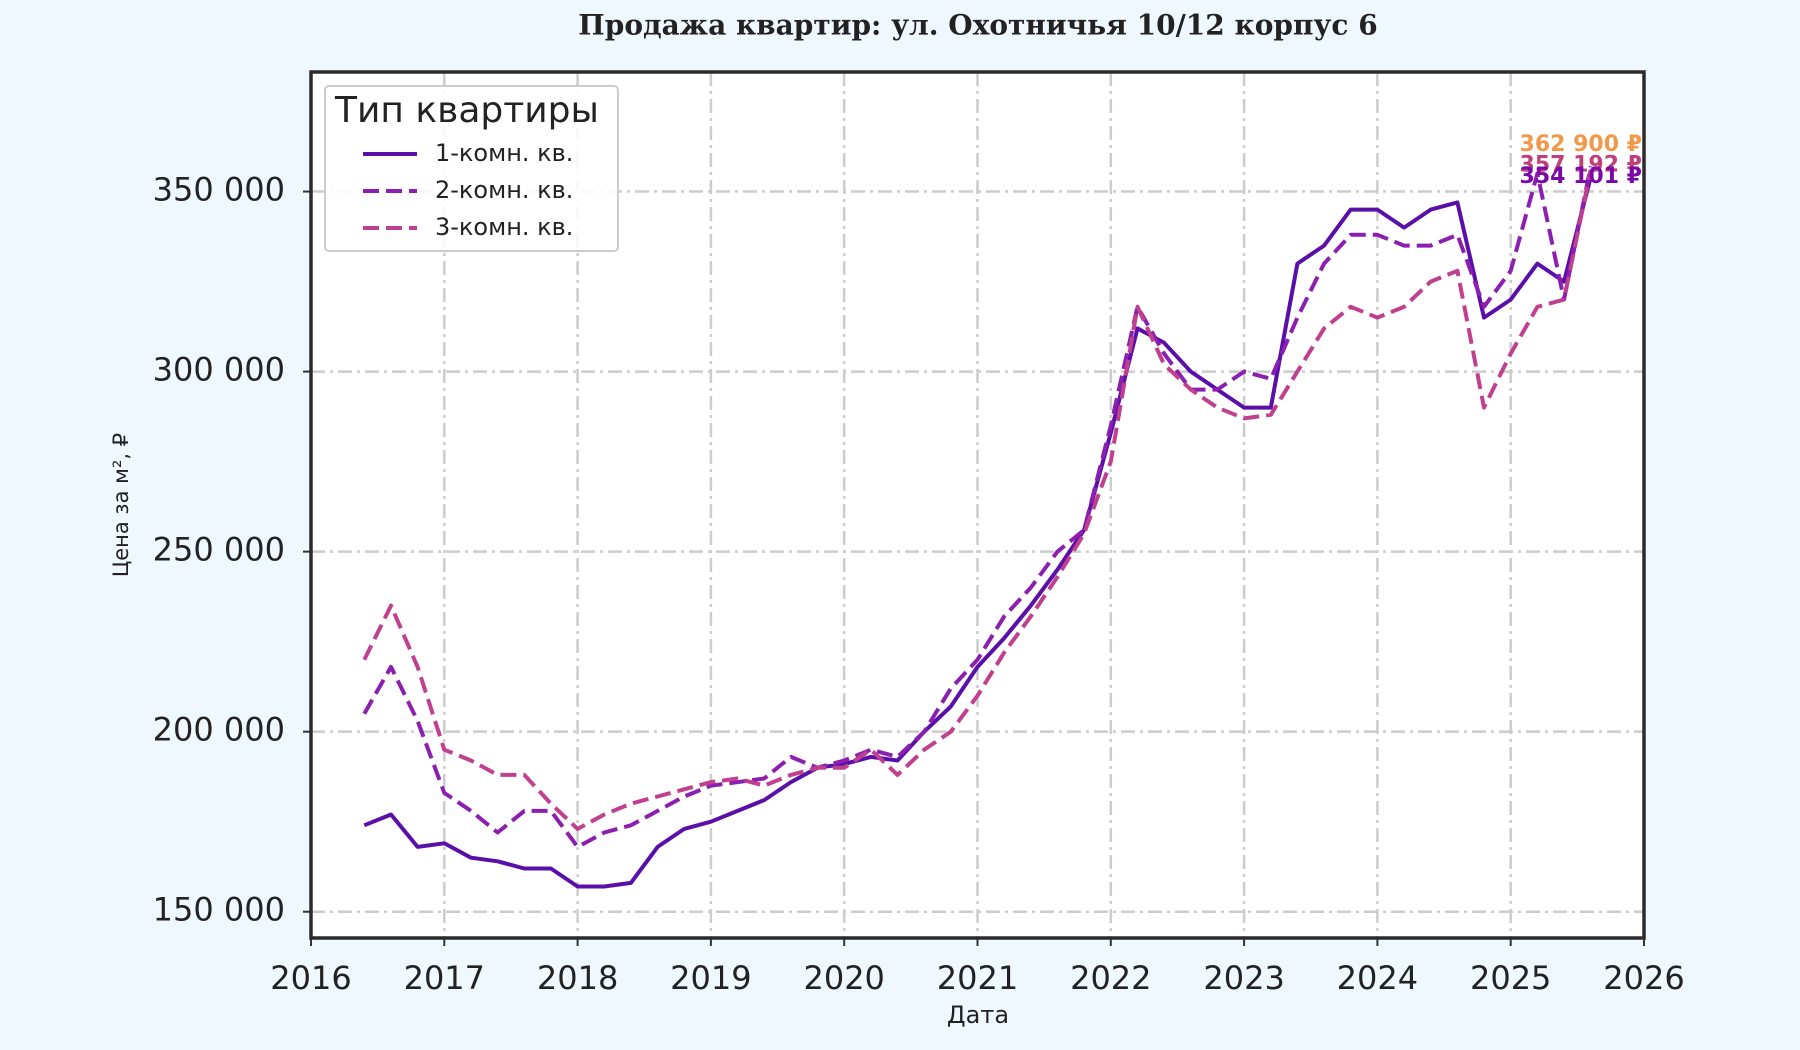  What do you see at coordinates (504, 153) in the screenshot?
I see `legend-label: 1-комн. кв.` at bounding box center [504, 153].